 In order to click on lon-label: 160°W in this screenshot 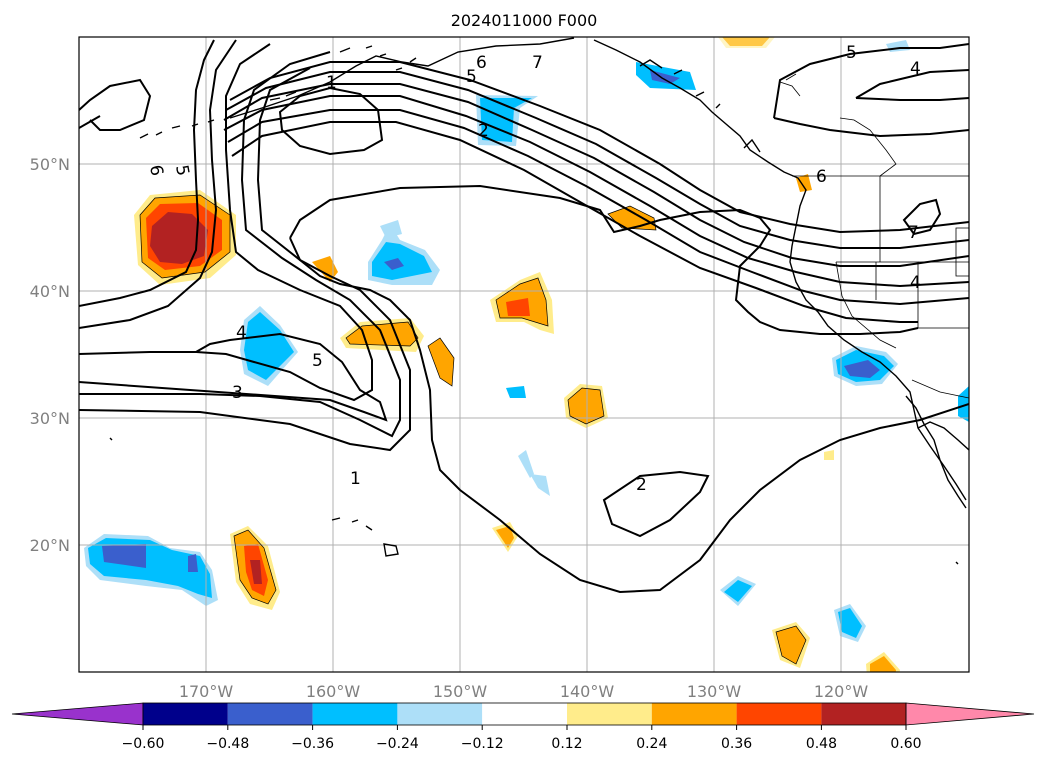, I will do `click(333, 691)`.